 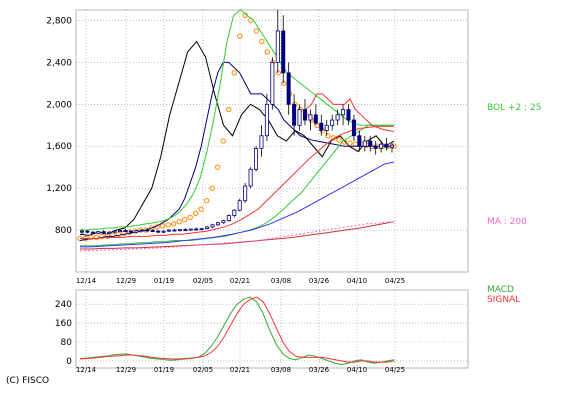 I want to click on price-x-tick-label: 02/05, so click(x=203, y=281).